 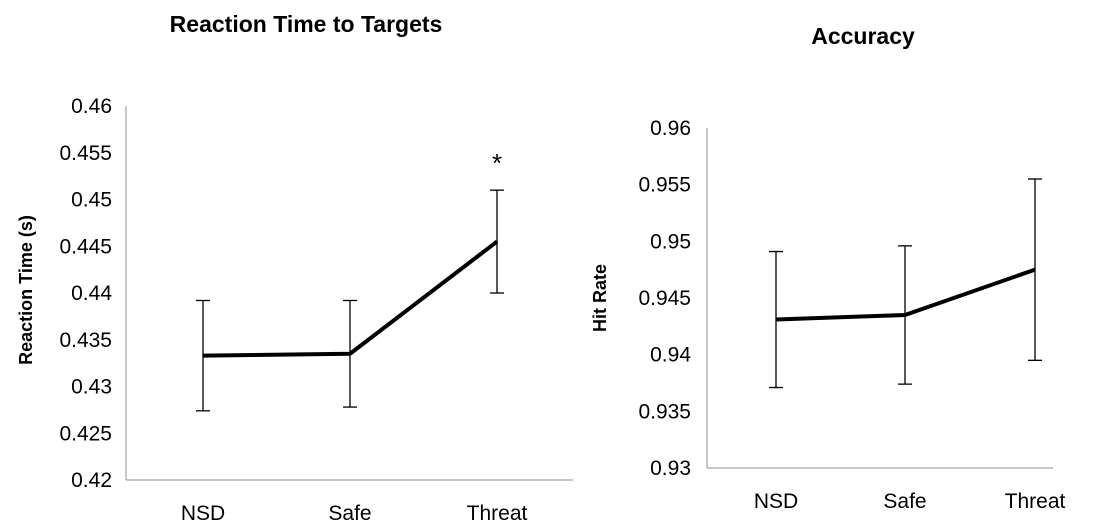 What do you see at coordinates (91, 480) in the screenshot?
I see `y-tick-label: 0.42` at bounding box center [91, 480].